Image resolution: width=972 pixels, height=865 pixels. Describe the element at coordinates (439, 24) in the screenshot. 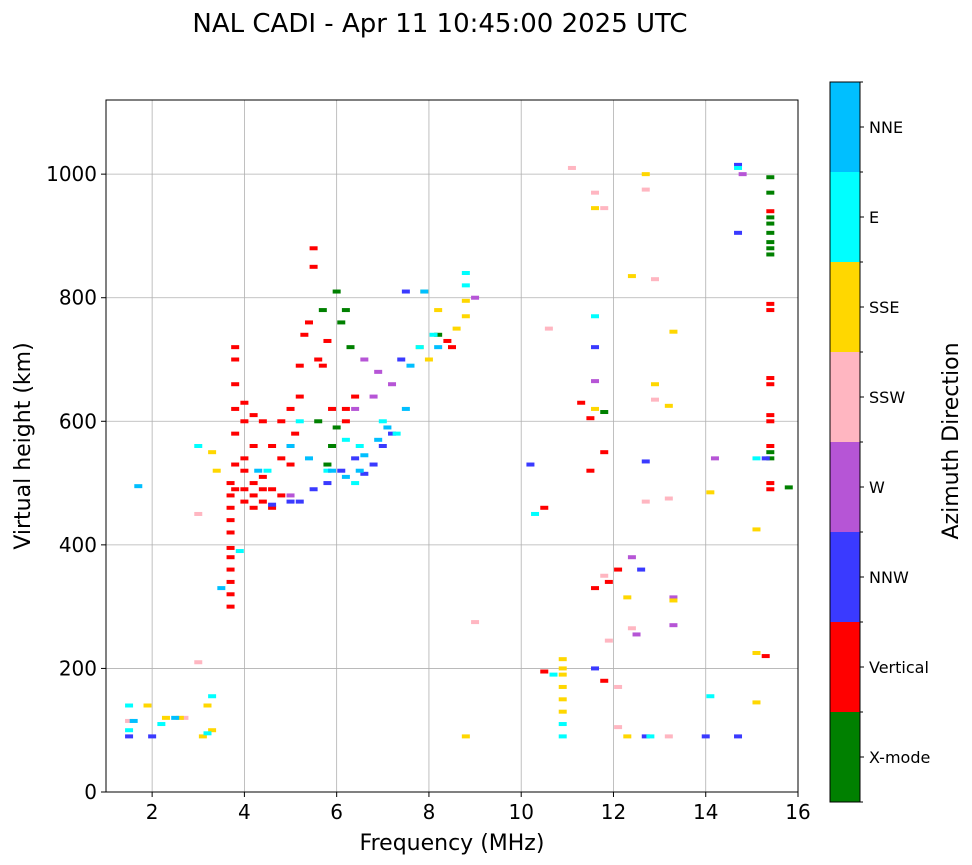

I see `chart-title: NAL CADI - Apr 11 10:45:00 2025 UTC` at that location.